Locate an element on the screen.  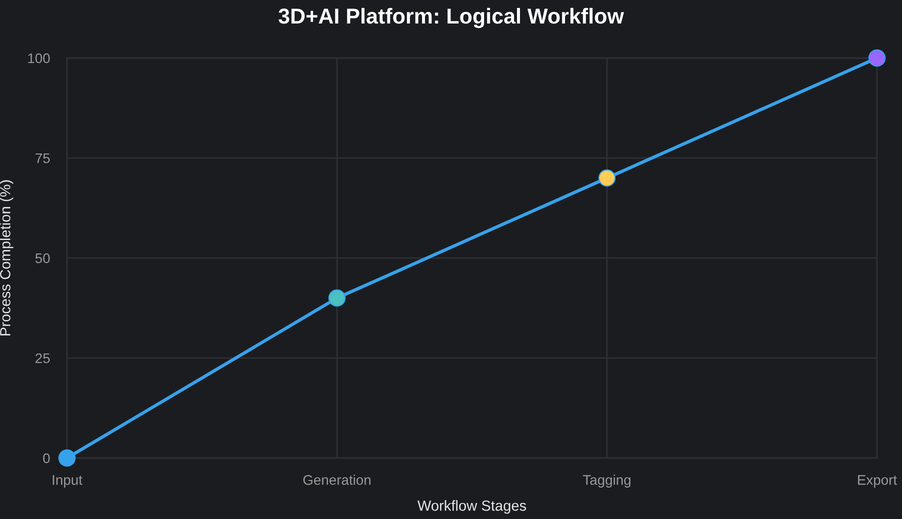
y-tick-label: 75 is located at coordinates (43, 158).